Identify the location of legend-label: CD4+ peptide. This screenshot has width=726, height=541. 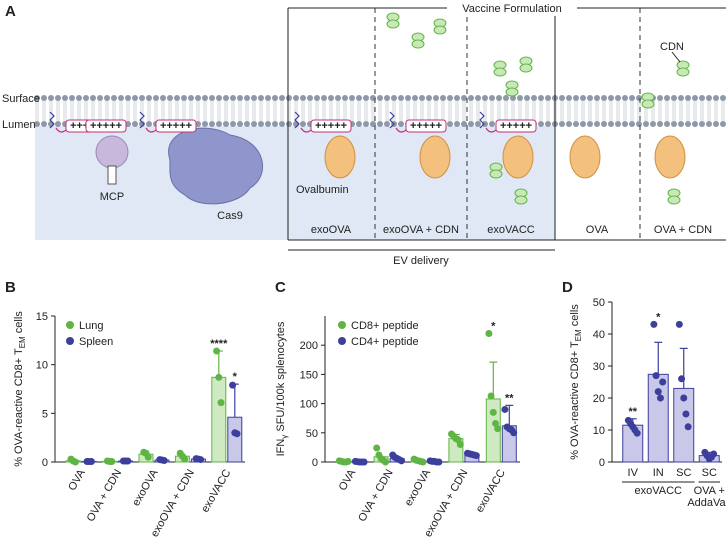
(385, 342).